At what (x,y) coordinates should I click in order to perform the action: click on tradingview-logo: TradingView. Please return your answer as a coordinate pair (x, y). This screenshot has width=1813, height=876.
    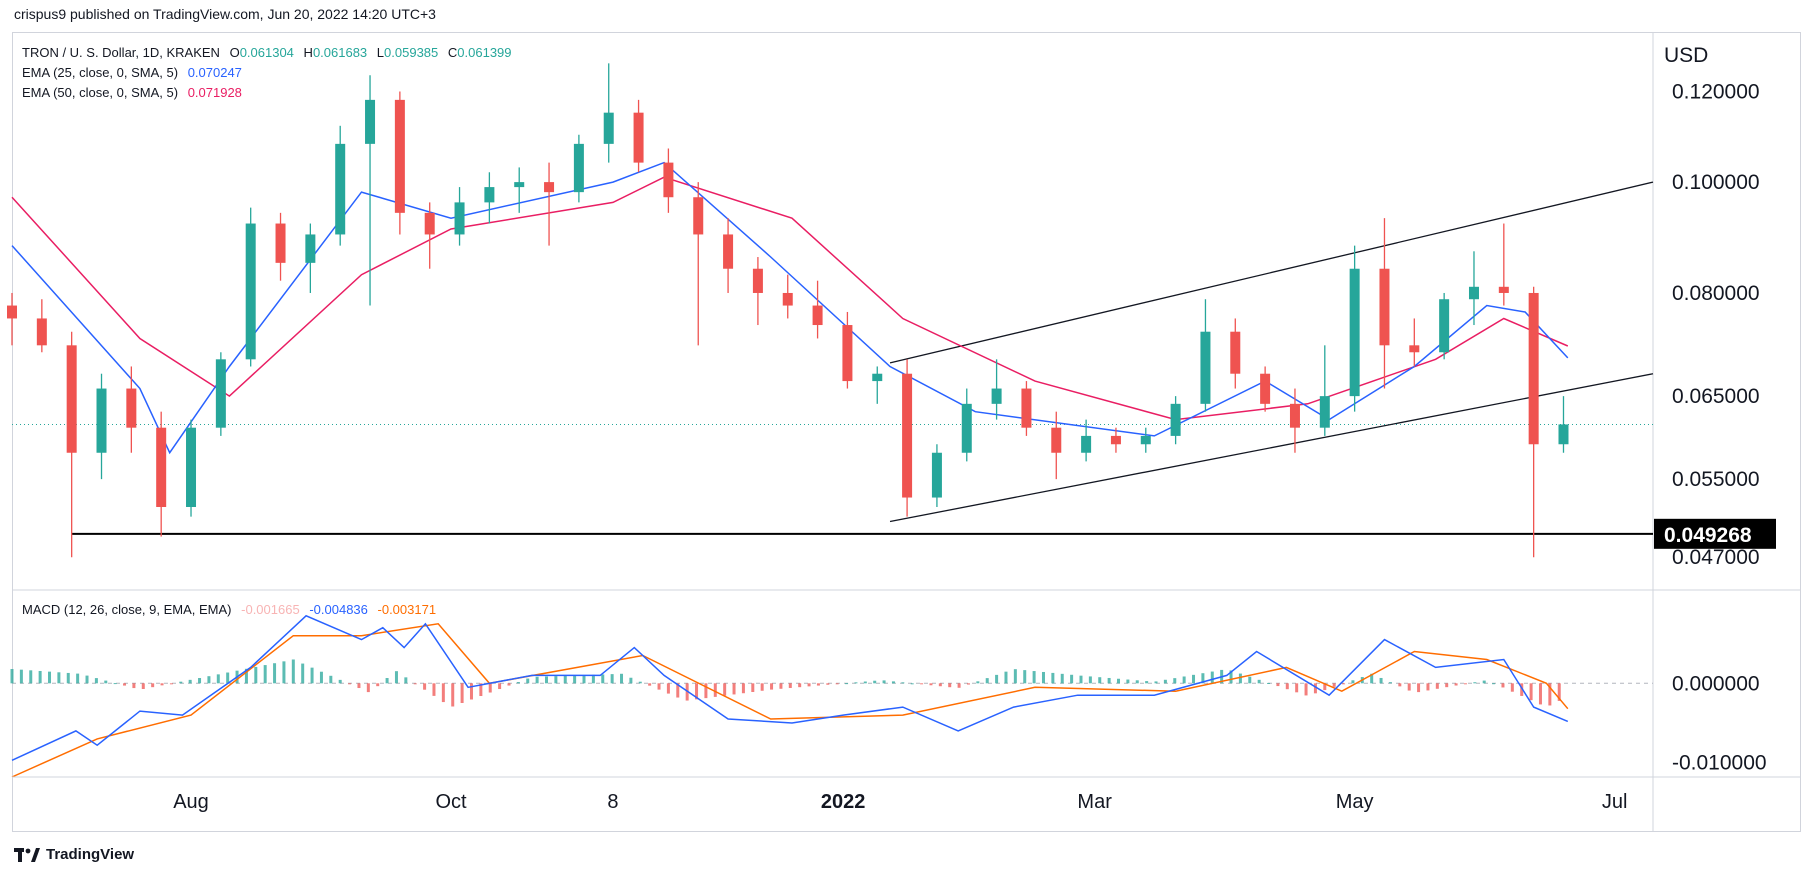
    Looking at the image, I should click on (74, 854).